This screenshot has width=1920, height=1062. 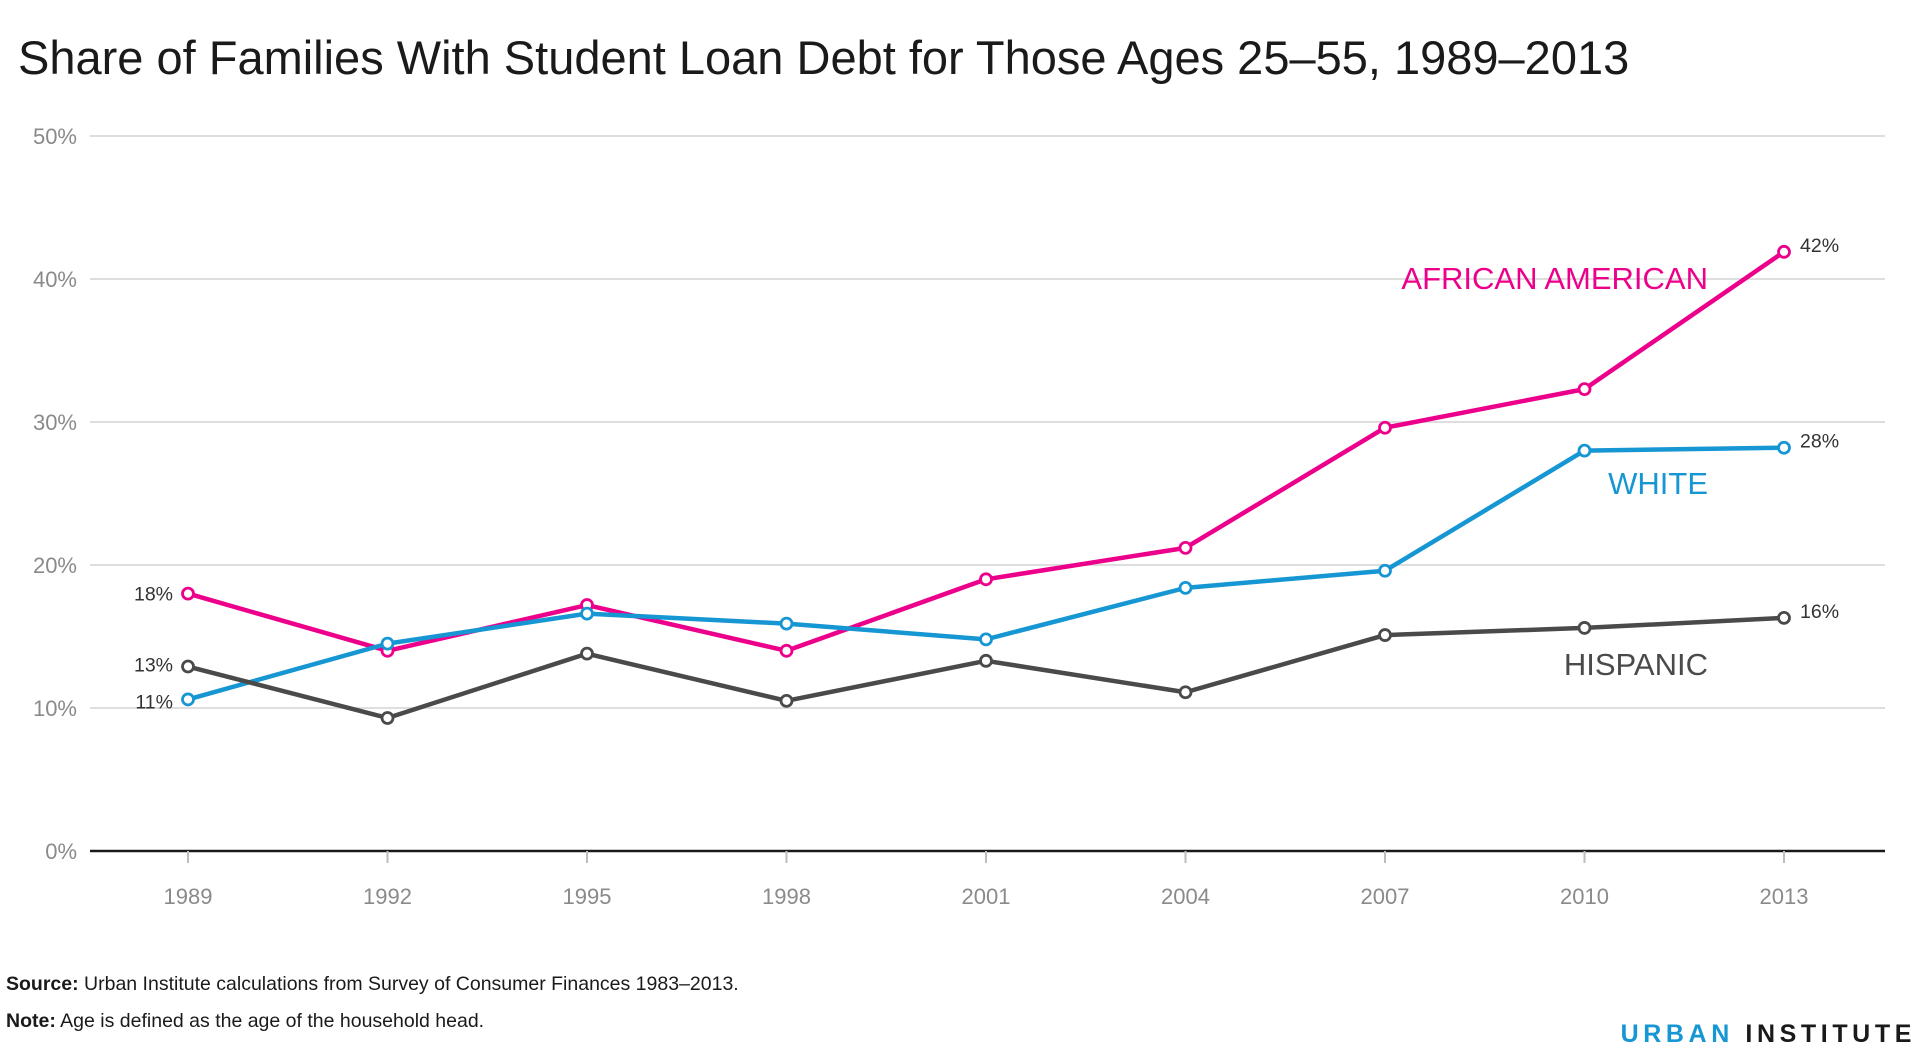 I want to click on x-tick-label: 2010, so click(x=1584, y=896).